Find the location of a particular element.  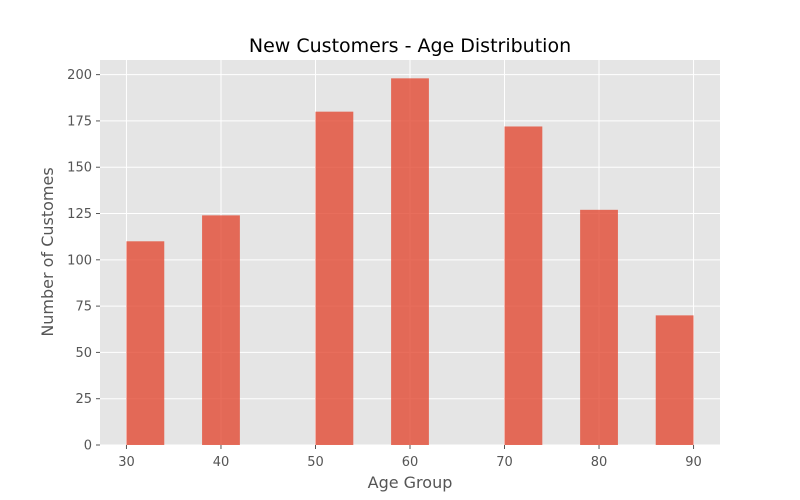

x-tick-label: 50 is located at coordinates (315, 462).